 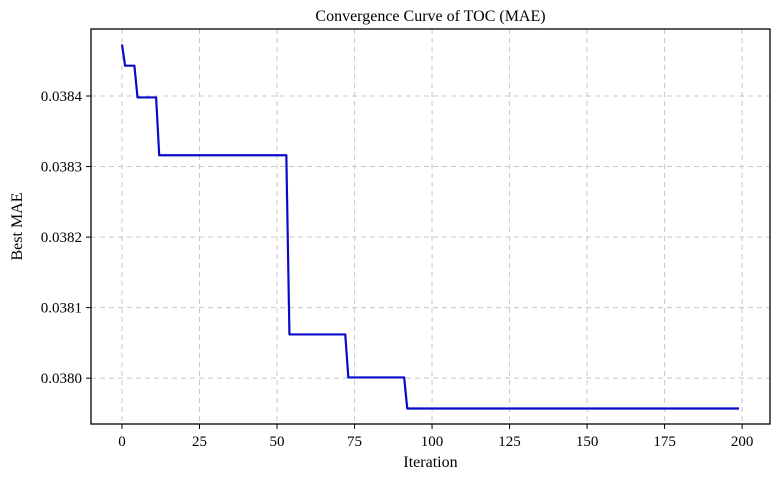 I want to click on x-axis-label: Iteration, so click(x=430, y=462).